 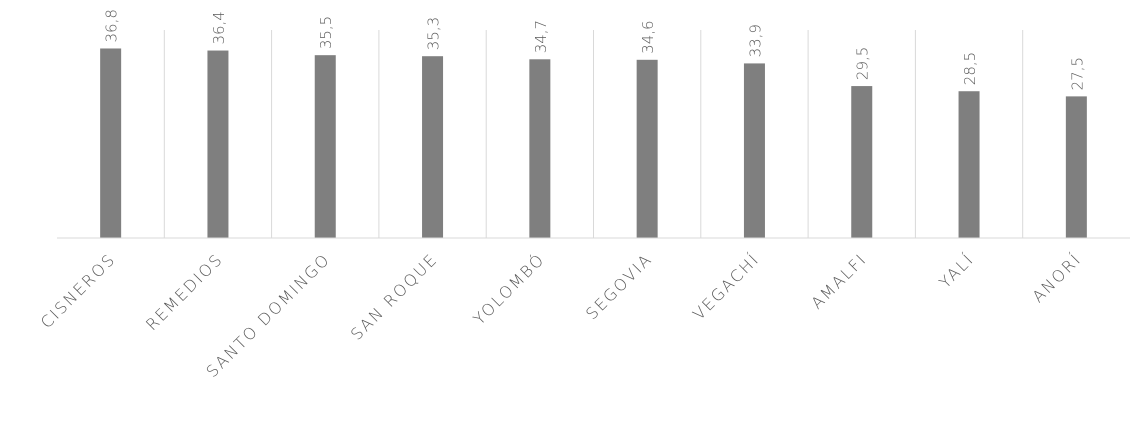 I want to click on data-label: 27,5, so click(x=1077, y=73).